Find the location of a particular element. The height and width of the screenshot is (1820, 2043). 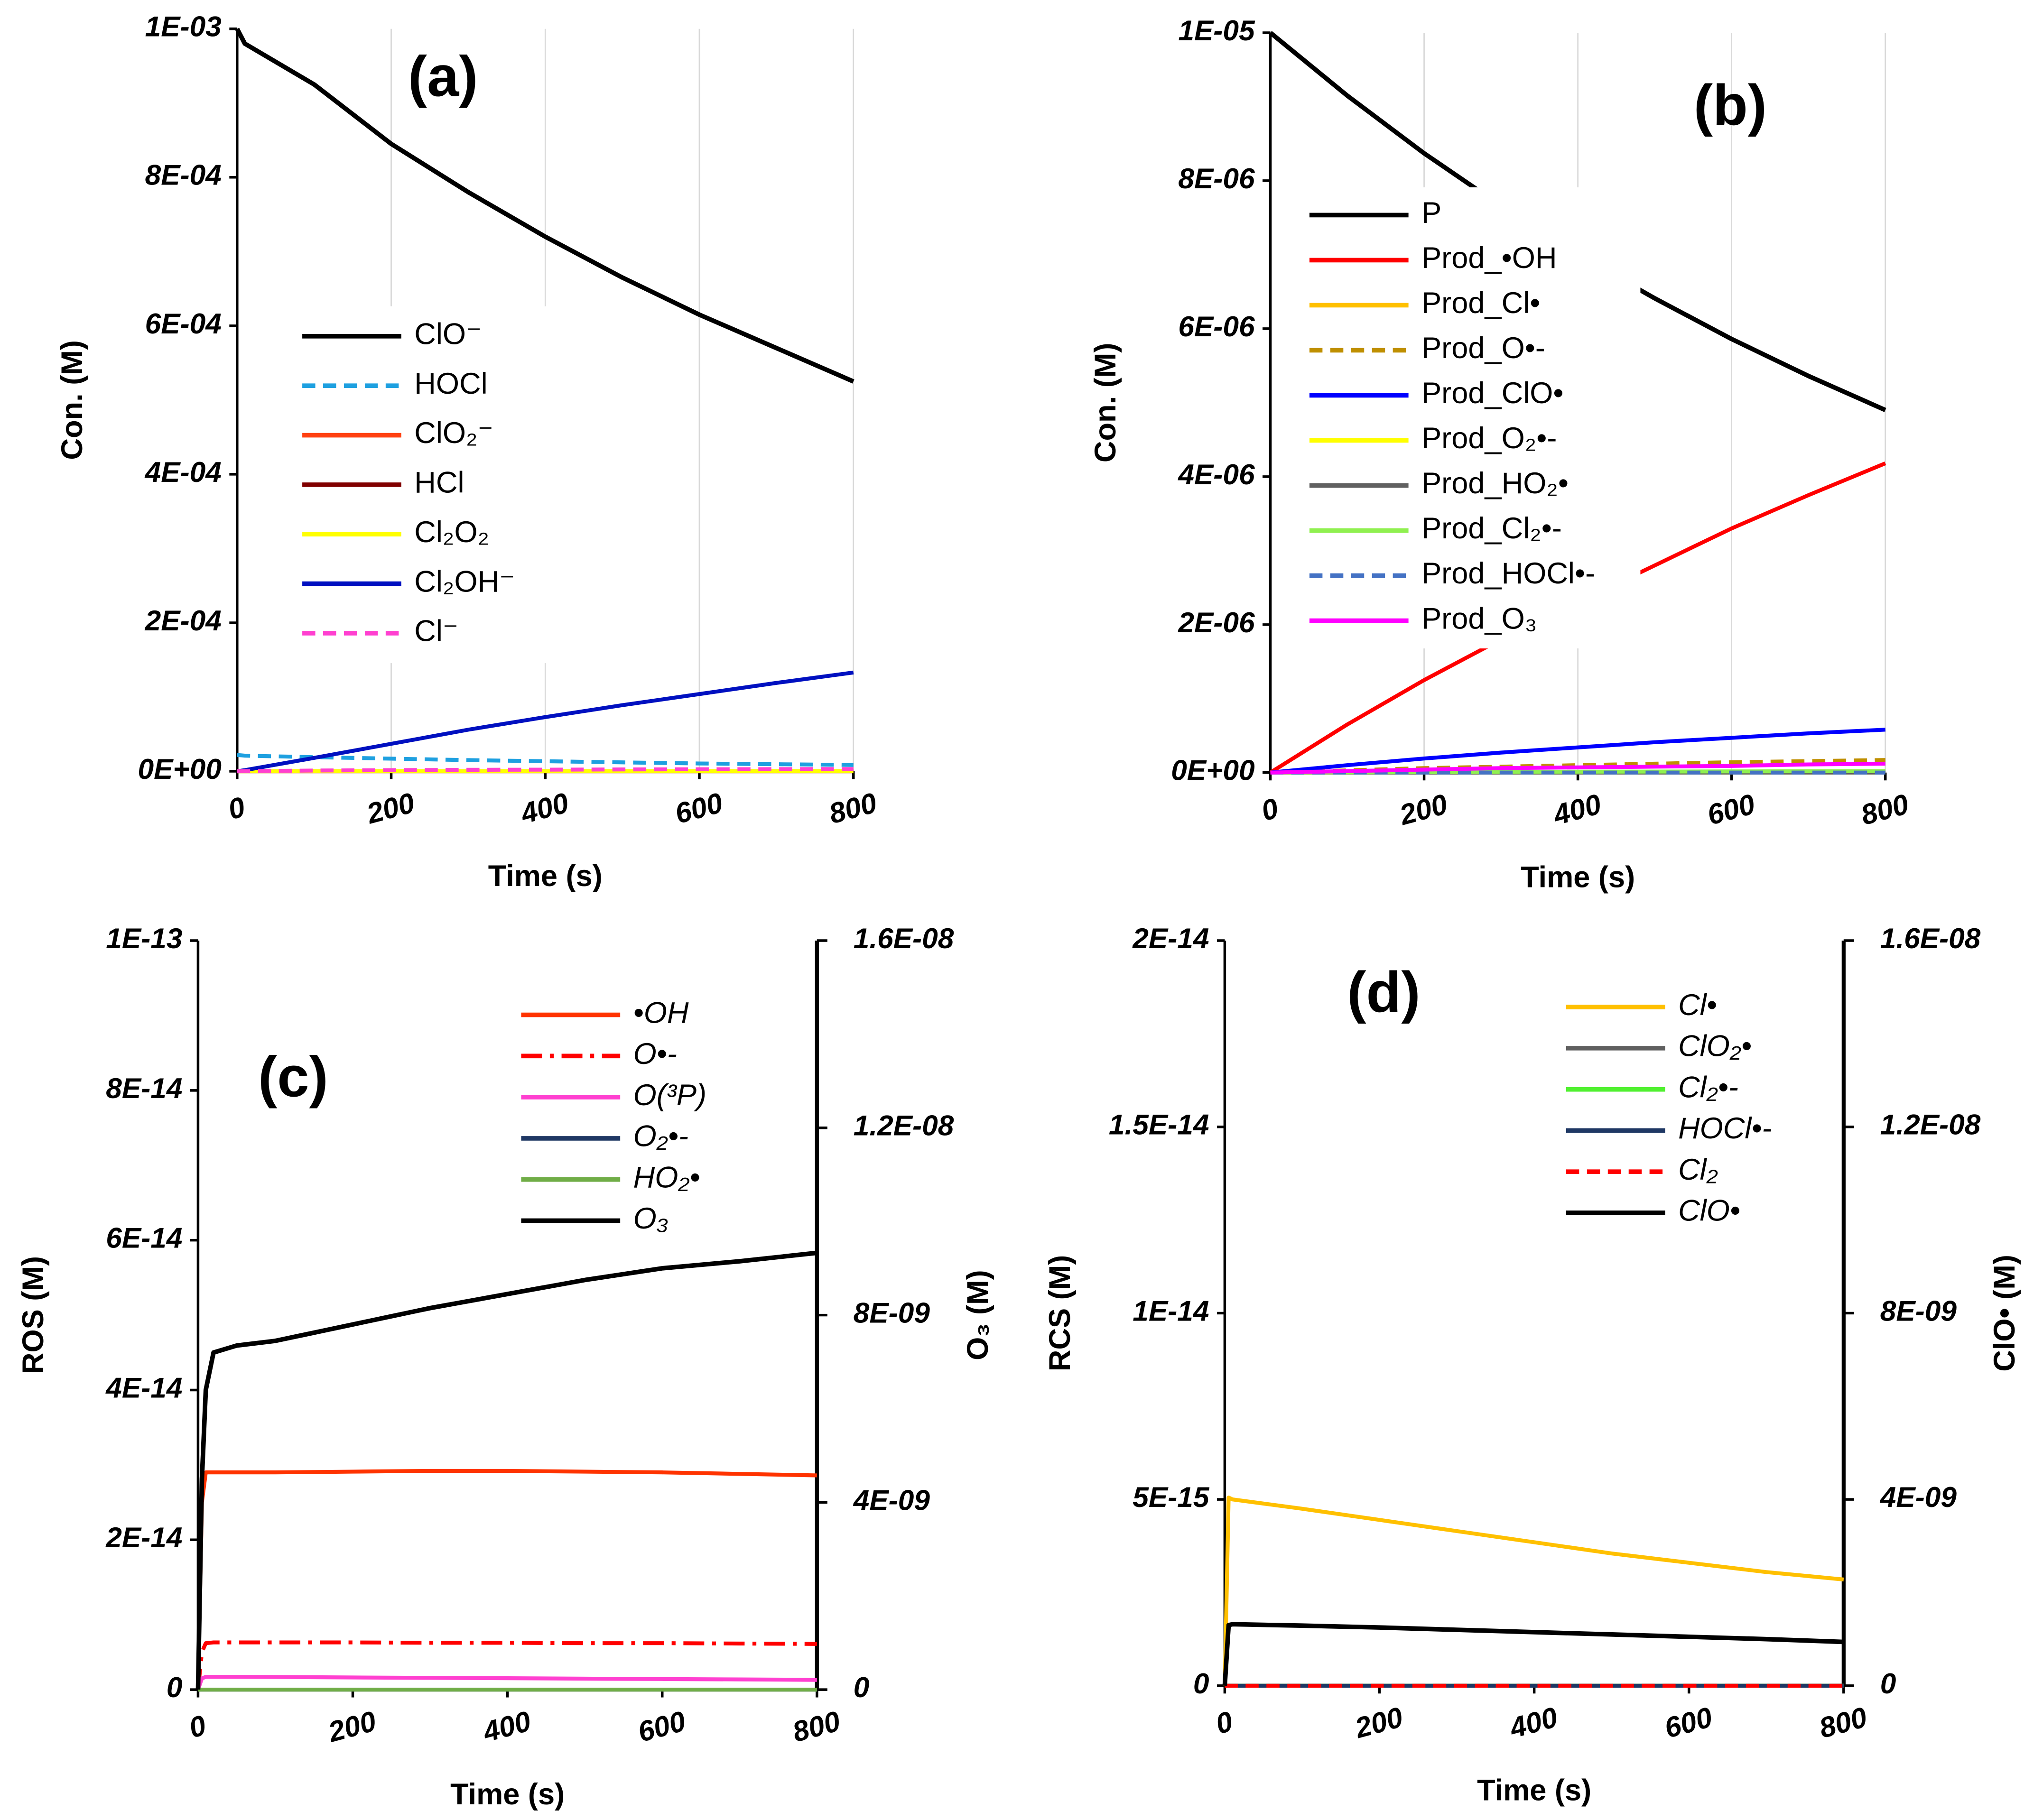

y-axis-label: Con. (M) is located at coordinates (72, 400).